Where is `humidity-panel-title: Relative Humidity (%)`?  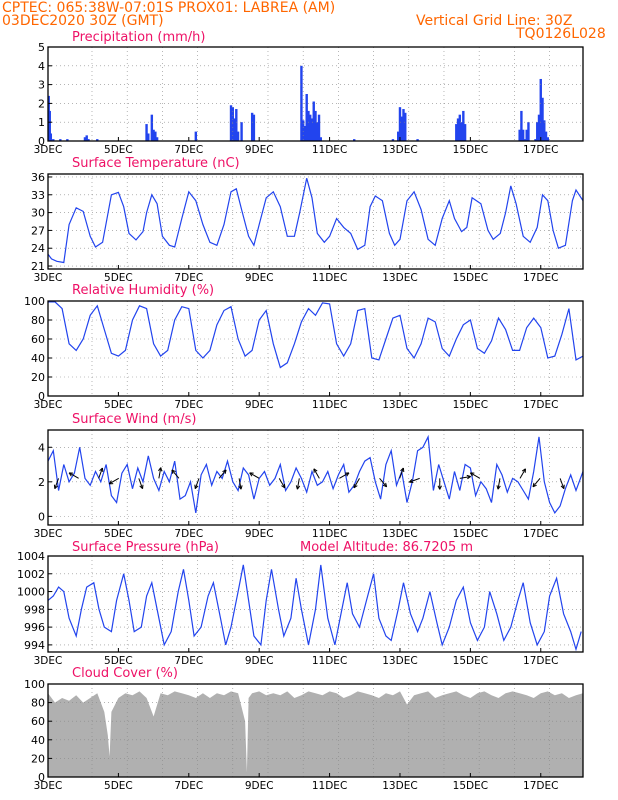
humidity-panel-title: Relative Humidity (%) is located at coordinates (143, 290).